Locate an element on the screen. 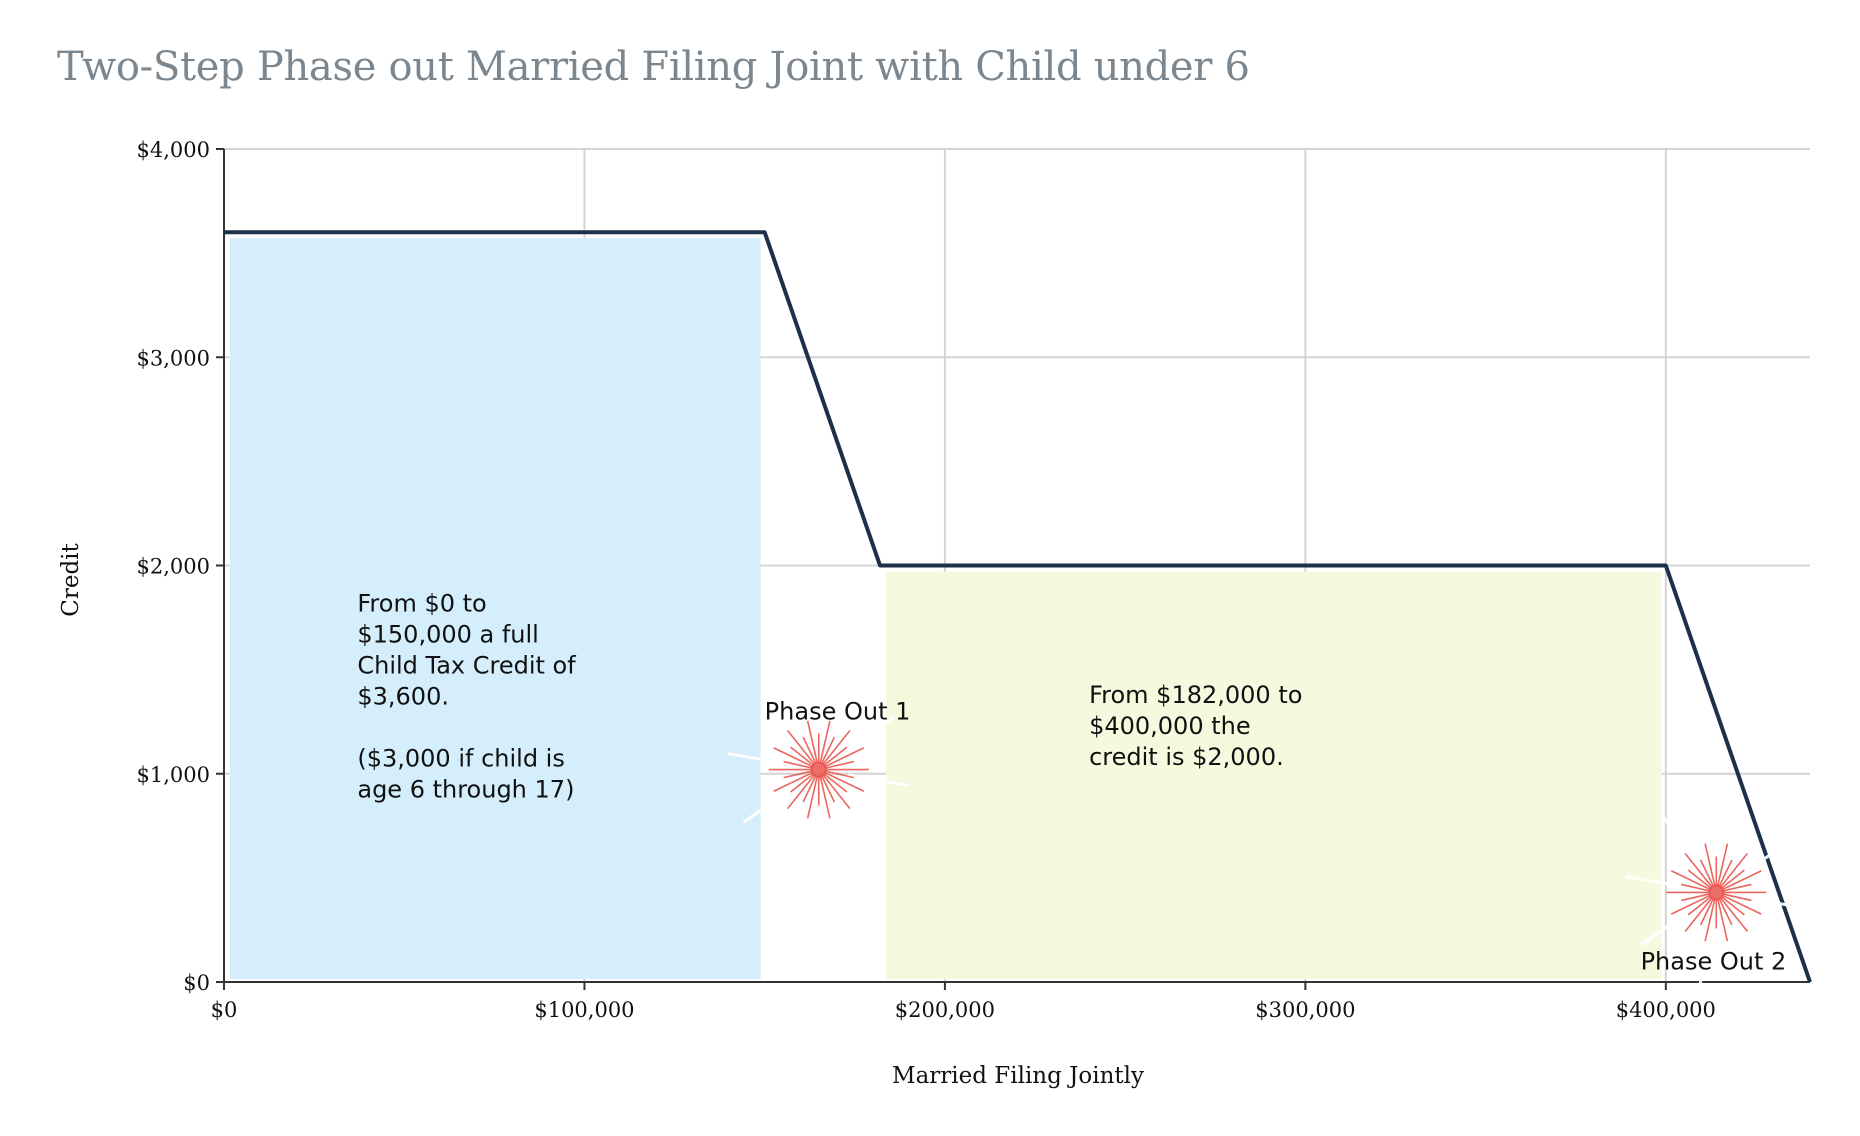  annotation-4: Phase Out 2 is located at coordinates (1714, 962).